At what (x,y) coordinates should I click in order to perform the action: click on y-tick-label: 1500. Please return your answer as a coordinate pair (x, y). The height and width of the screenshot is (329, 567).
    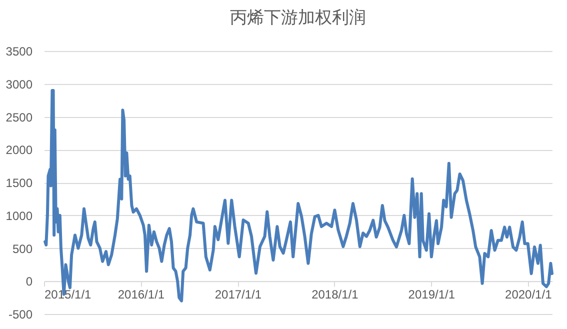
    Looking at the image, I should click on (19, 183).